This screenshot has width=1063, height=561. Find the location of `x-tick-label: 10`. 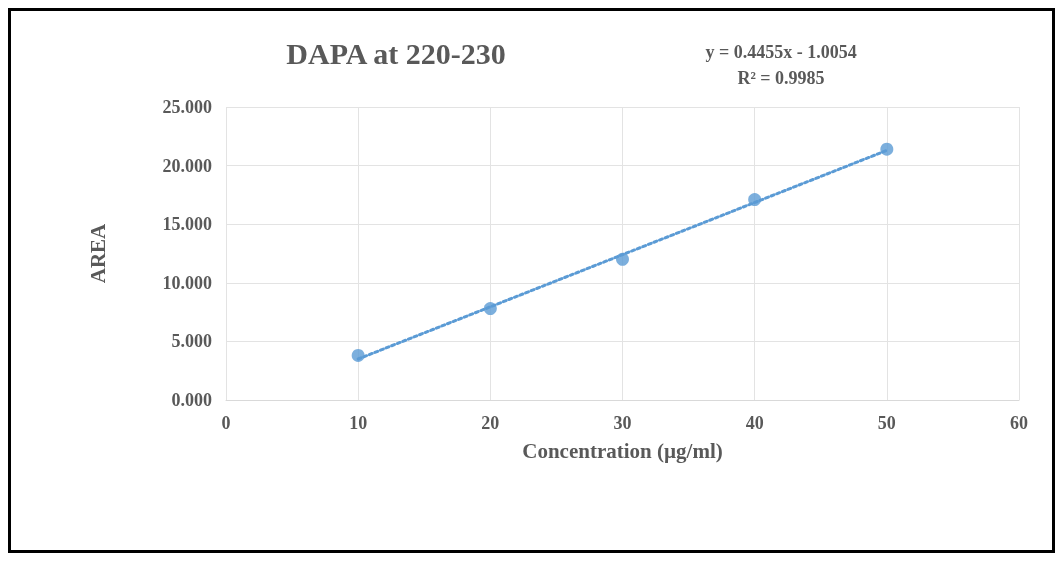

x-tick-label: 10 is located at coordinates (358, 423).